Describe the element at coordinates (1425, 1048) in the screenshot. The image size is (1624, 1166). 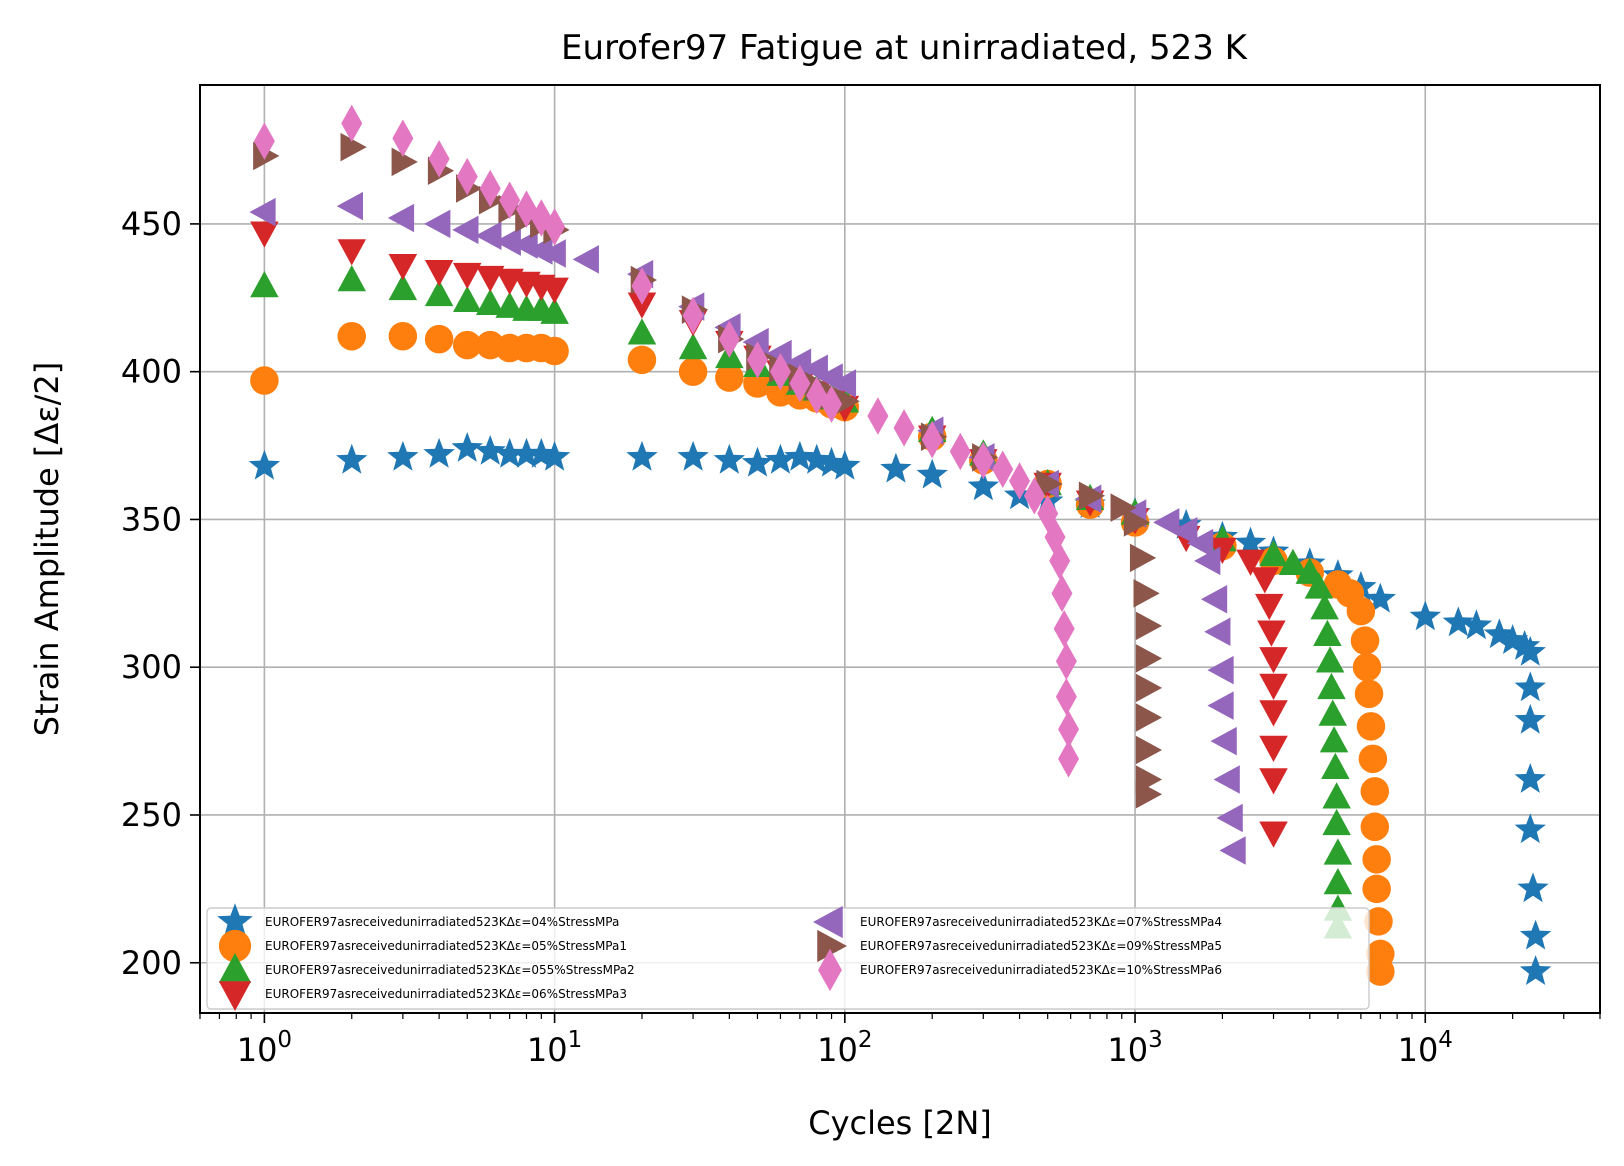
I see `x-tick-label: 10⁴` at that location.